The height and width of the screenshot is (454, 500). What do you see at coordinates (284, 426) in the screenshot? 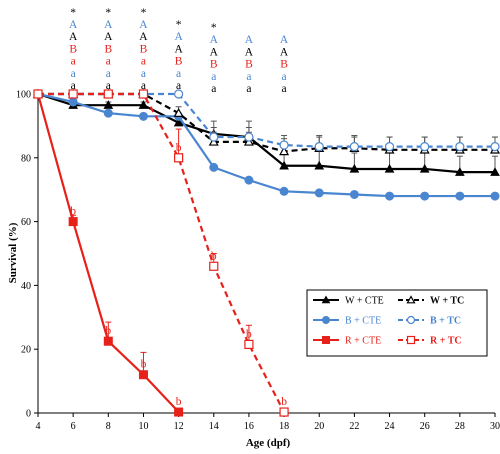
I see `x-tick-label: 18` at bounding box center [284, 426].